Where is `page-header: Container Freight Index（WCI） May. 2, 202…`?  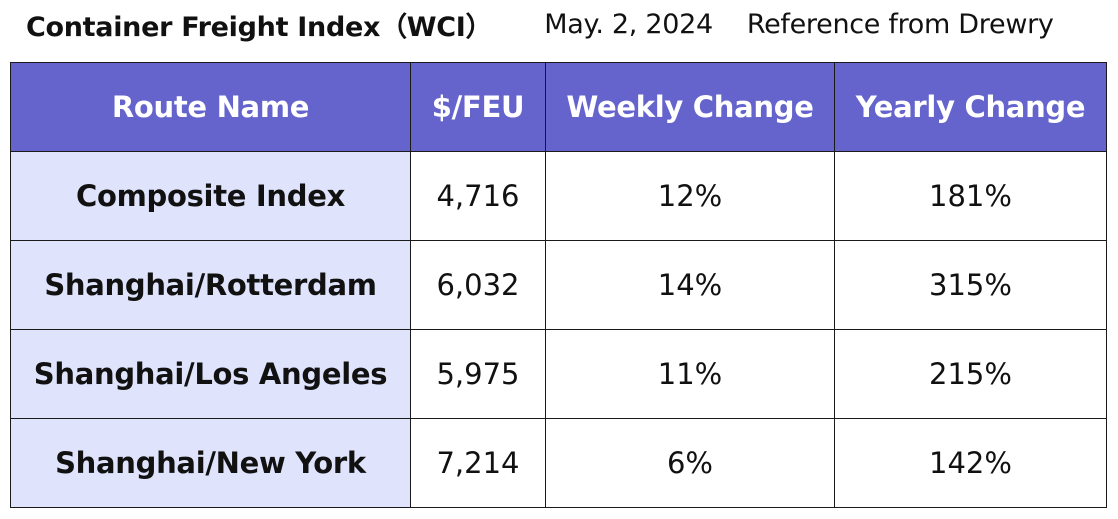
page-header: Container Freight Index（WCI） May. 2, 202… is located at coordinates (566, 24).